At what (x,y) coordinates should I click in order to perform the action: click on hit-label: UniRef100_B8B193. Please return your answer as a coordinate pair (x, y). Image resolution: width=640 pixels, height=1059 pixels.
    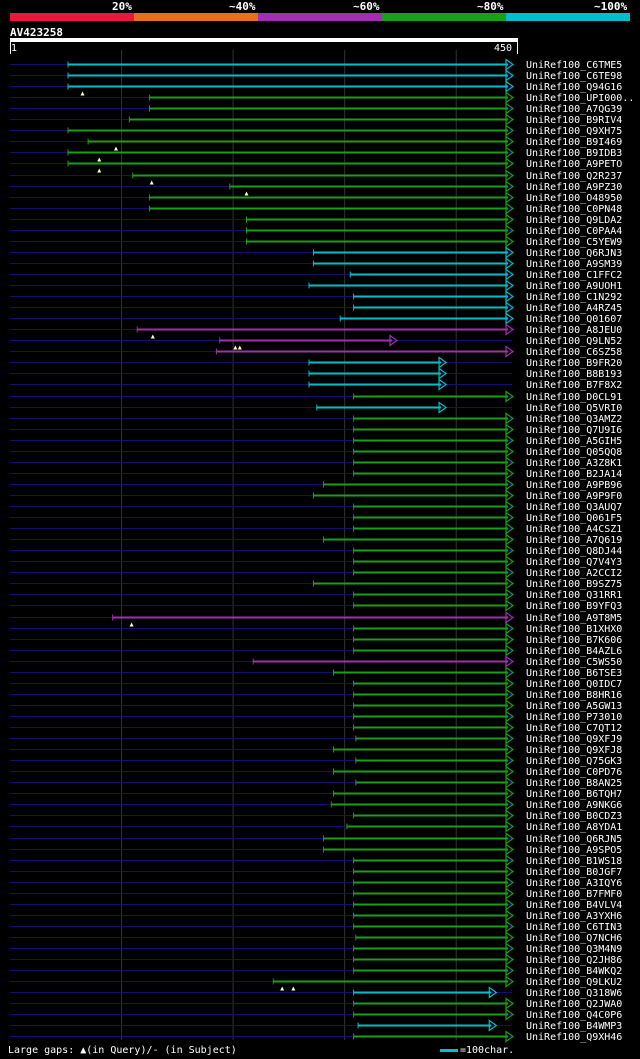
    Looking at the image, I should click on (574, 374).